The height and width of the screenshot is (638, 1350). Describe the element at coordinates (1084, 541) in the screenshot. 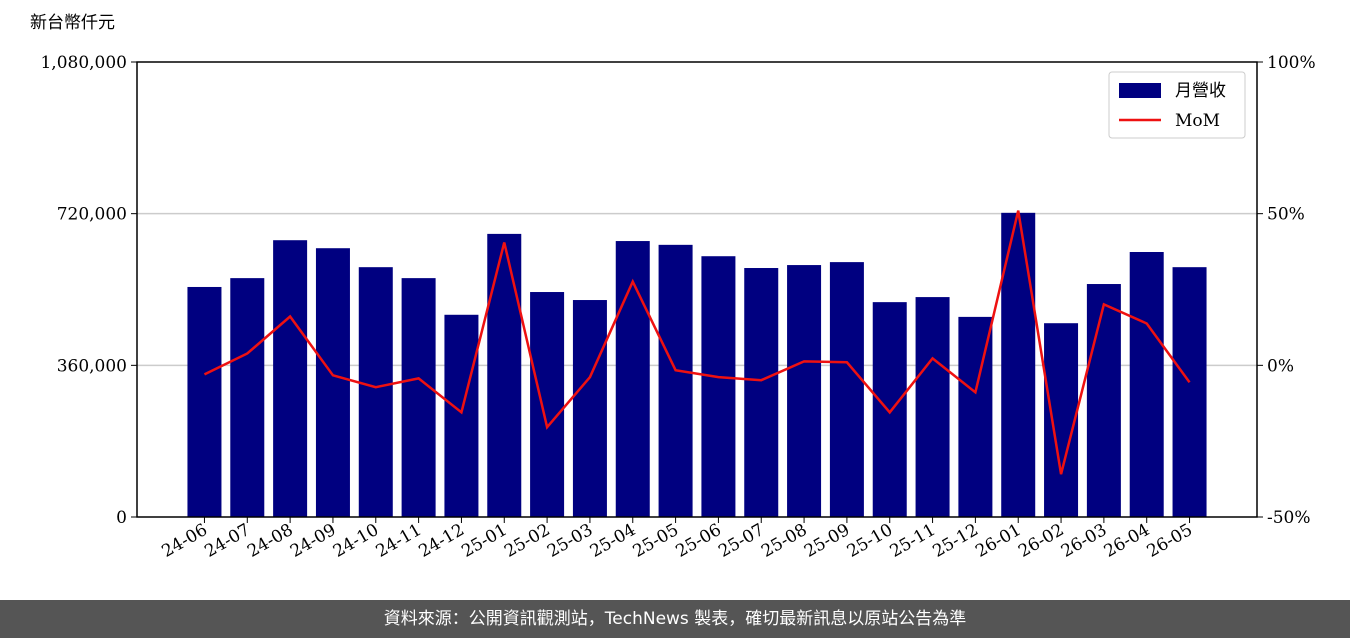

I see `x-tick-label: 26-03` at that location.